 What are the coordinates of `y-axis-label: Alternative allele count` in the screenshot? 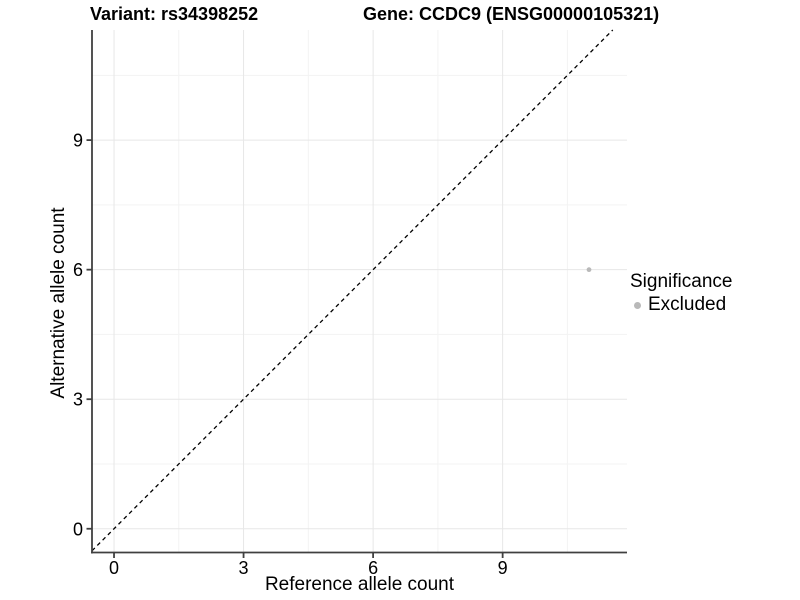 It's located at (58, 303).